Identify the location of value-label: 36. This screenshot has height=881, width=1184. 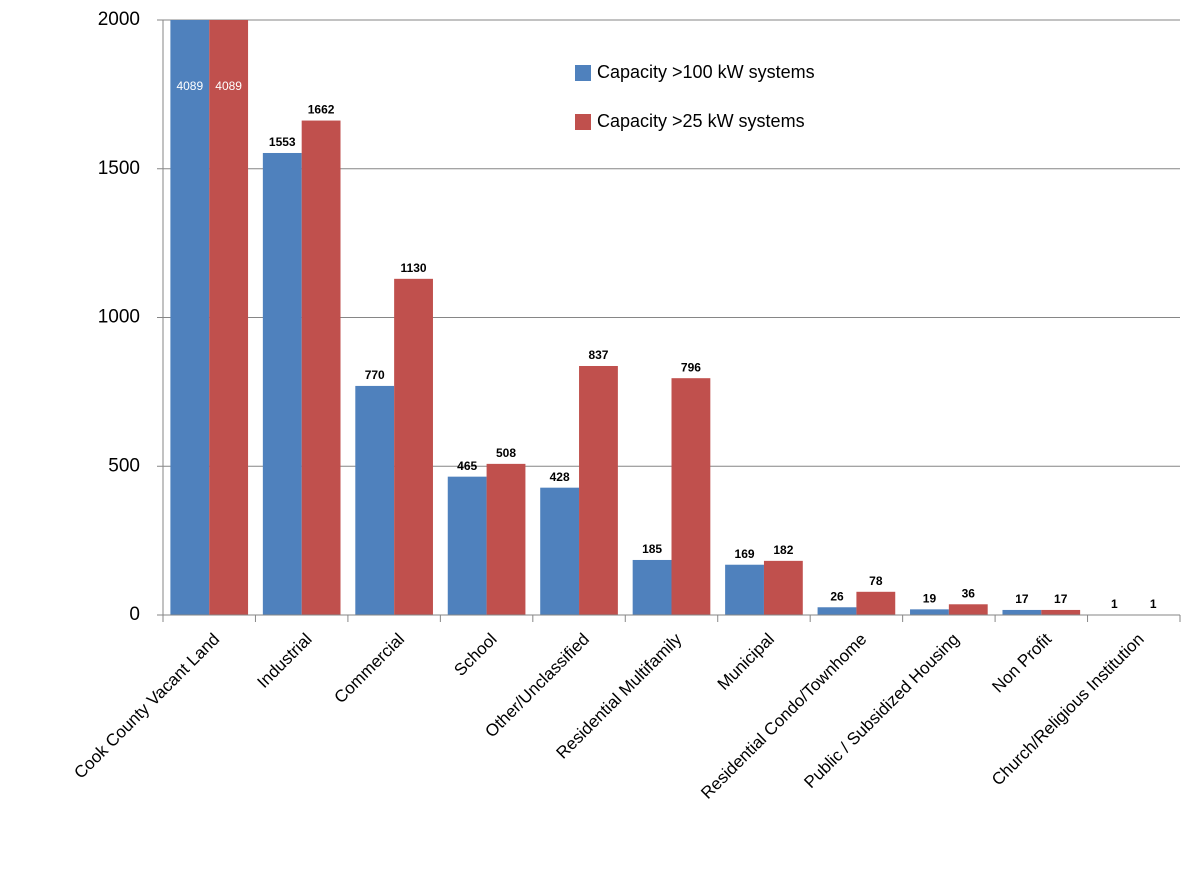
(969, 593).